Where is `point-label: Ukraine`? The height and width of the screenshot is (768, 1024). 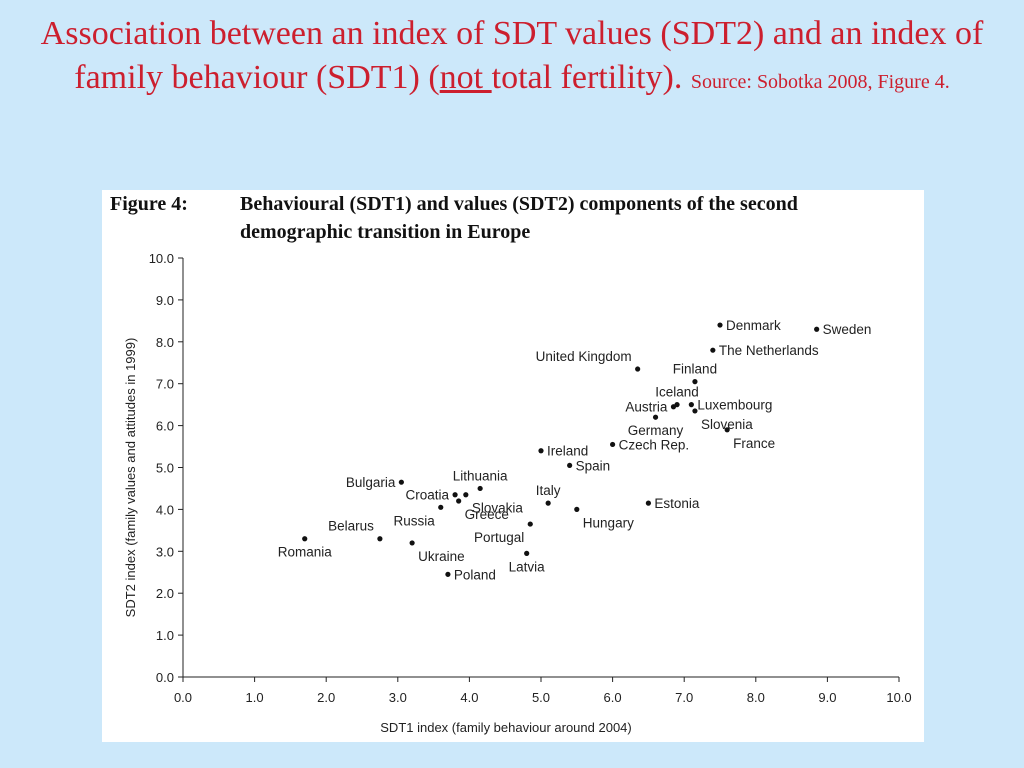 point-label: Ukraine is located at coordinates (441, 556).